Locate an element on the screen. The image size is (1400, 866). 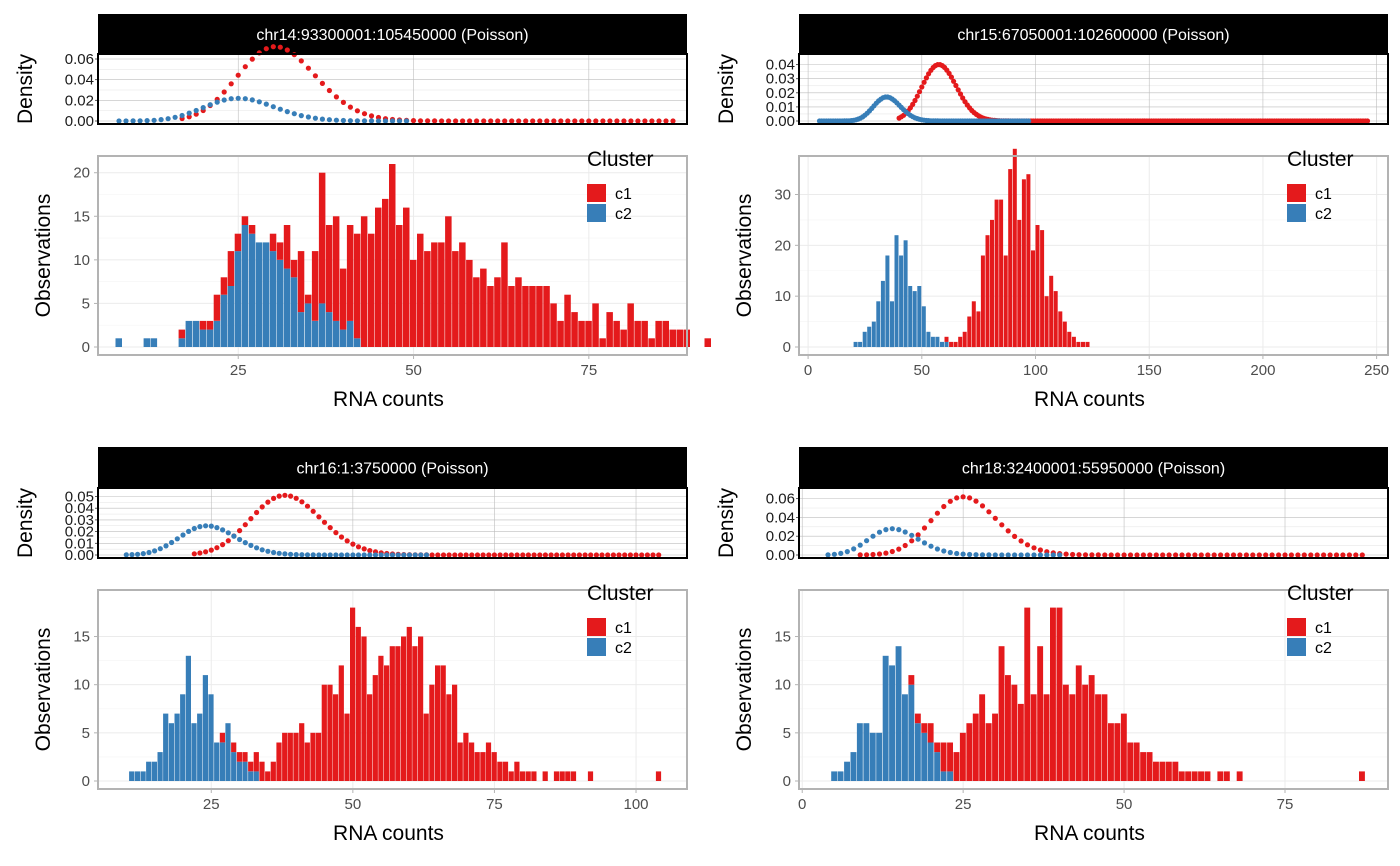
hist-x-axis-title: RNA counts is located at coordinates (1089, 833).